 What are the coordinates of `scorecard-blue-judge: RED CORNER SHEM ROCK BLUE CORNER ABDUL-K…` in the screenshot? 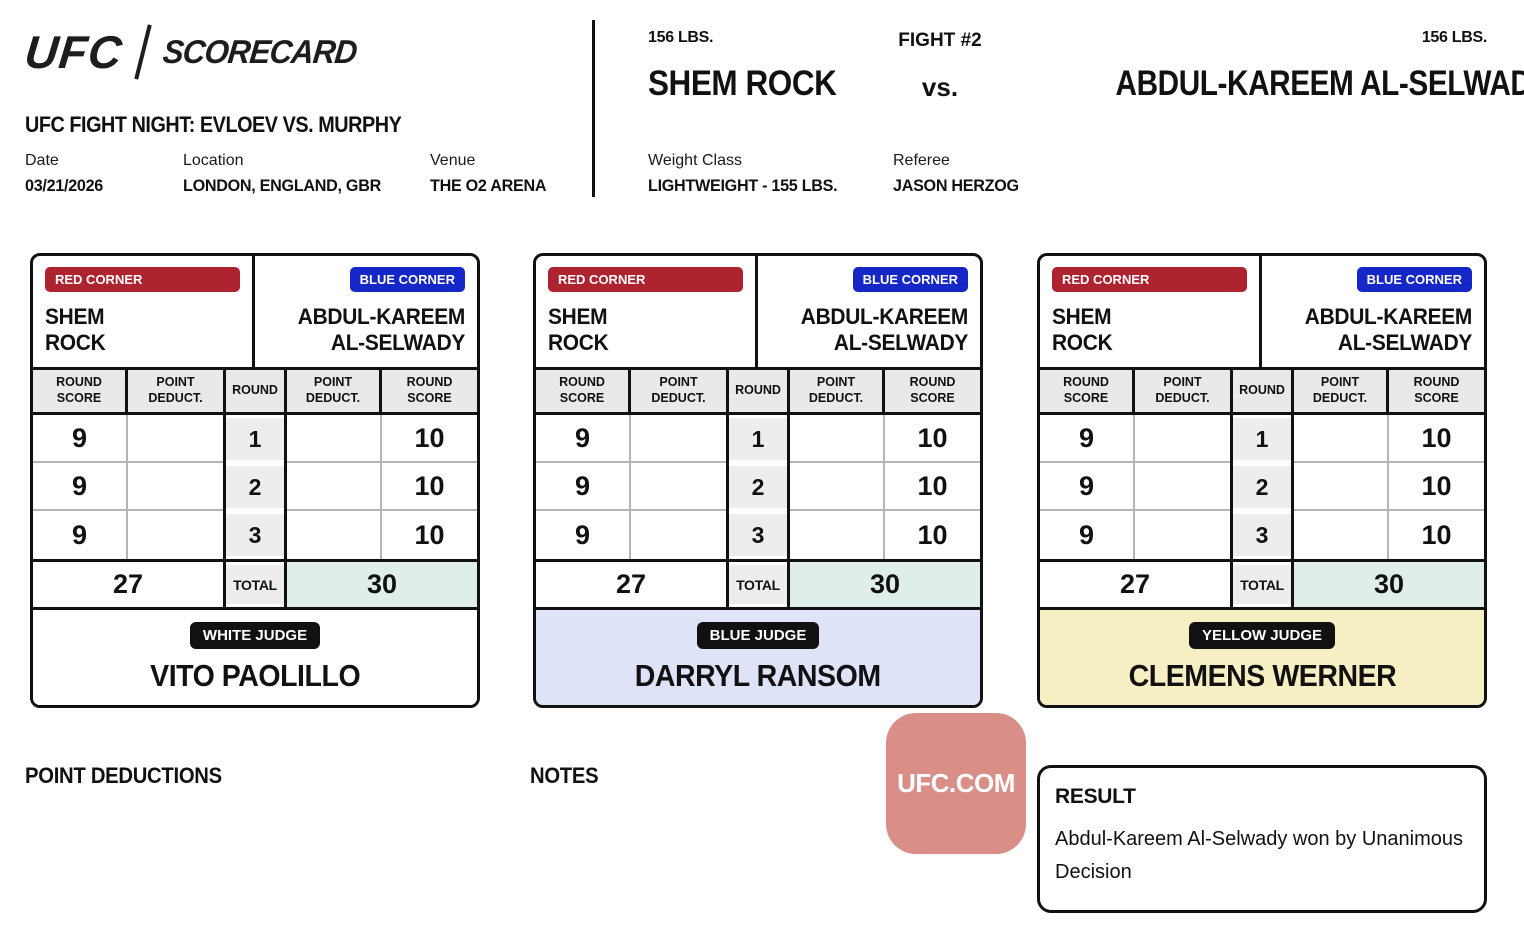 It's located at (758, 480).